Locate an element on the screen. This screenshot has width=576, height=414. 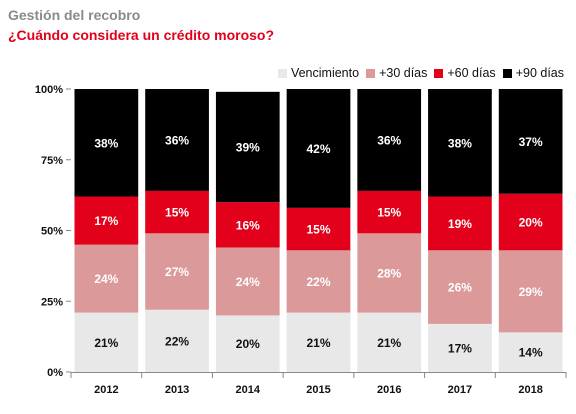
y-tick-label: 50% is located at coordinates (52, 232).